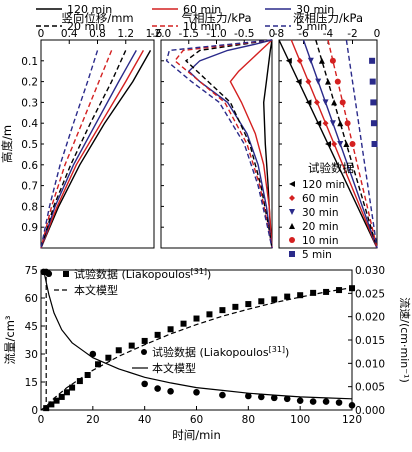 Image resolution: width=412 pixels, height=452 pixels. I want to click on x-axis-label: 时间/min, so click(196, 435).